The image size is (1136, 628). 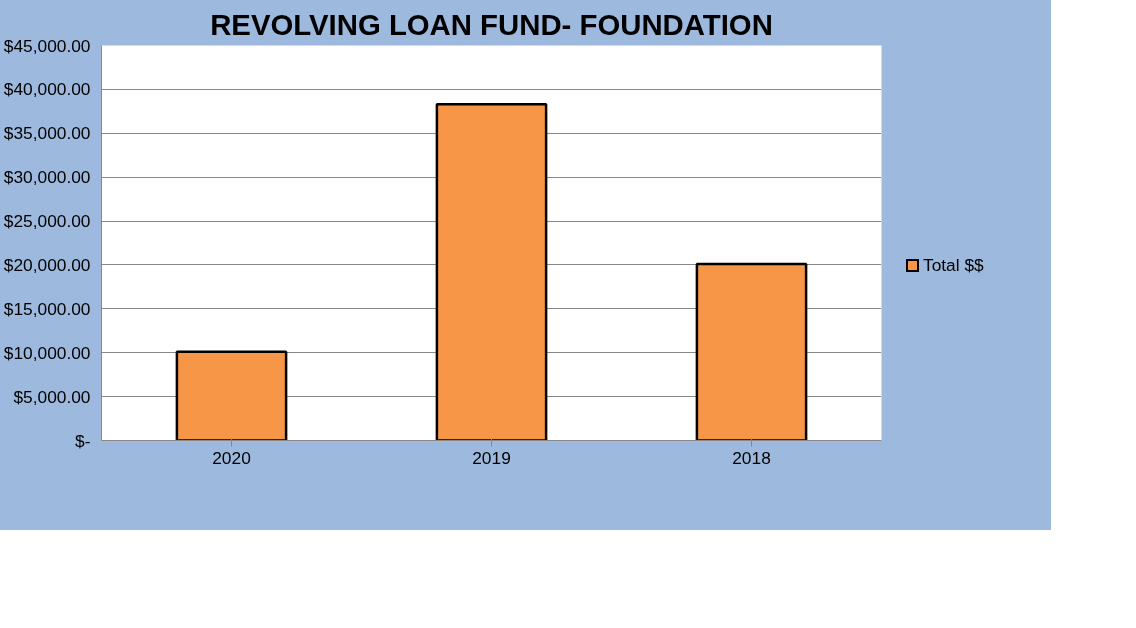 I want to click on y-tick-label: $15,000.00, so click(x=47, y=308).